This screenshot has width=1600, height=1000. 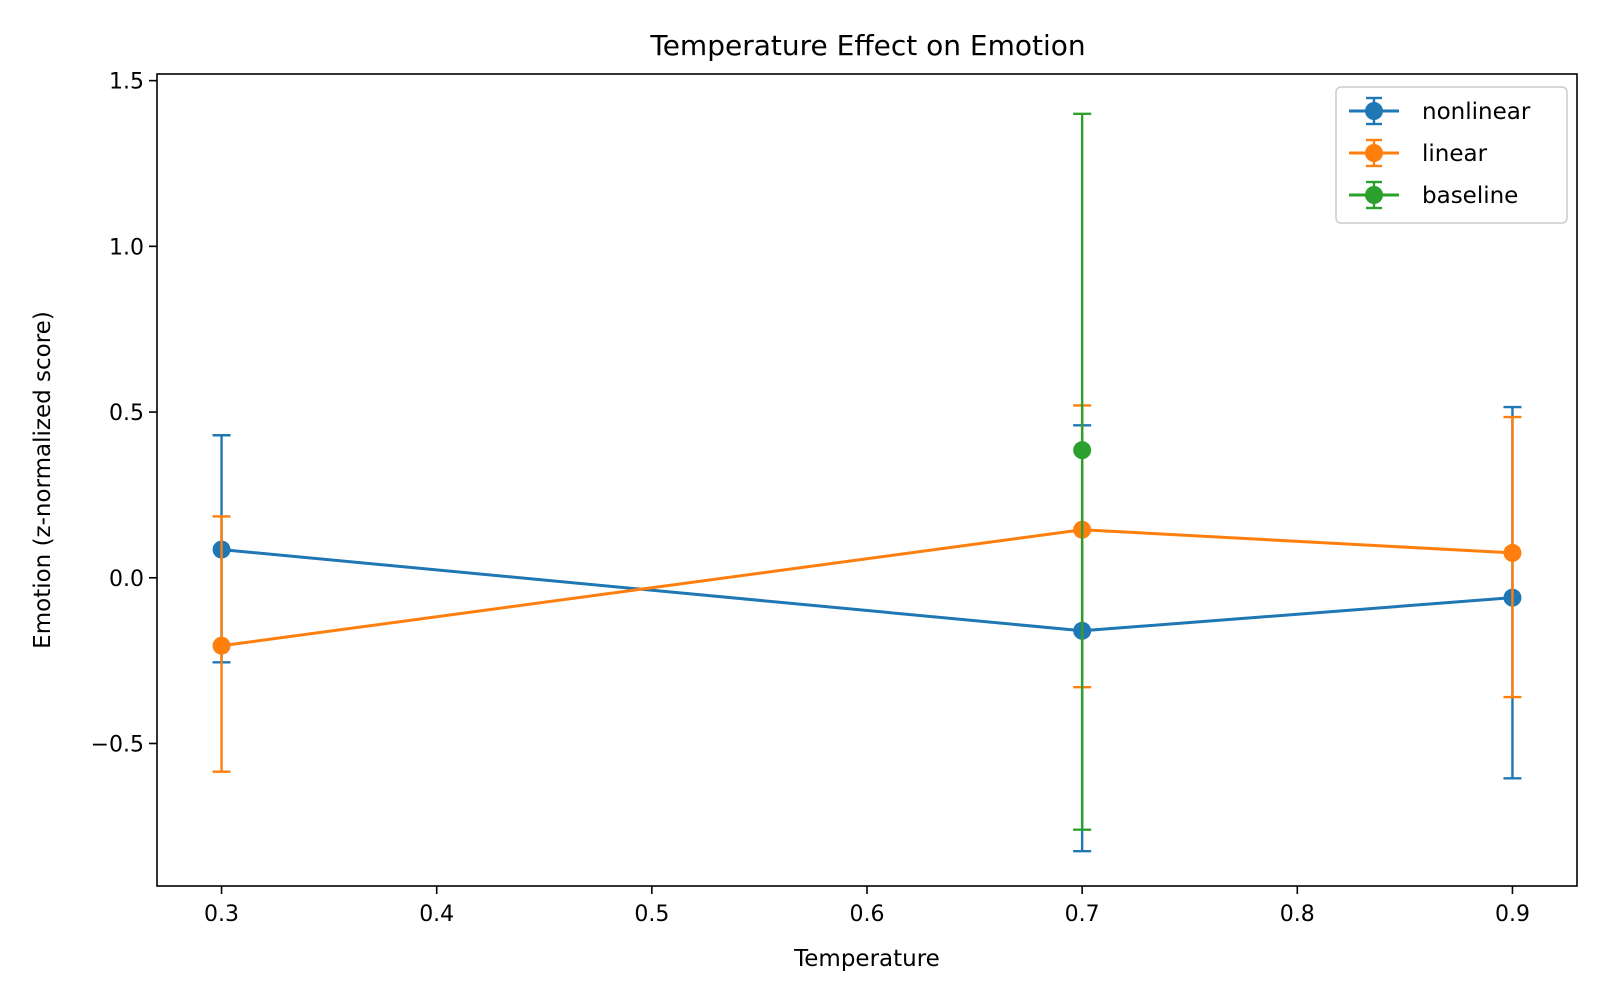 What do you see at coordinates (1082, 914) in the screenshot?
I see `x-tick-label: 0.7` at bounding box center [1082, 914].